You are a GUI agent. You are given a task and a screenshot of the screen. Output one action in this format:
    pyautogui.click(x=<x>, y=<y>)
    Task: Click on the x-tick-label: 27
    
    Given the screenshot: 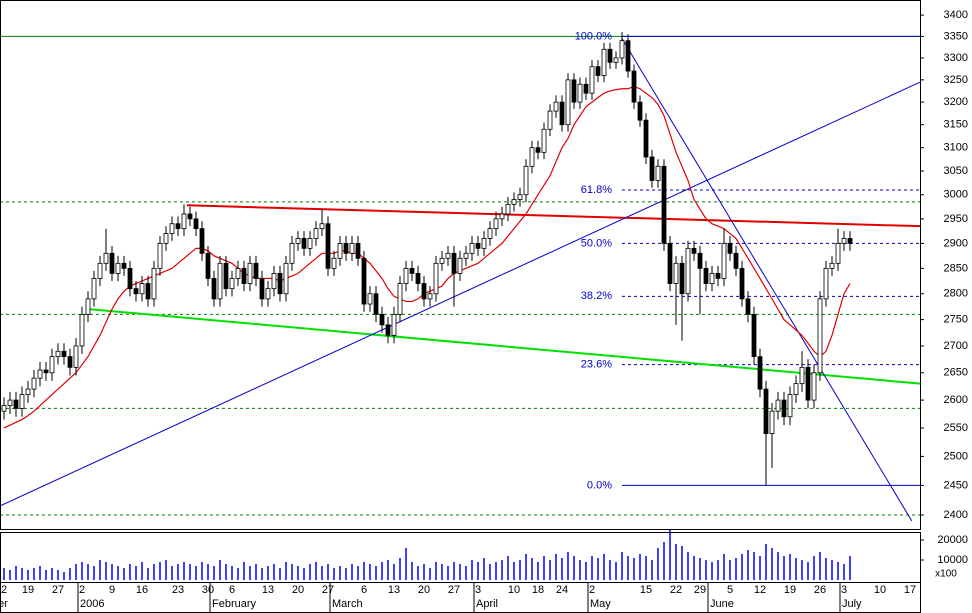 What is the action you would take?
    pyautogui.click(x=58, y=590)
    